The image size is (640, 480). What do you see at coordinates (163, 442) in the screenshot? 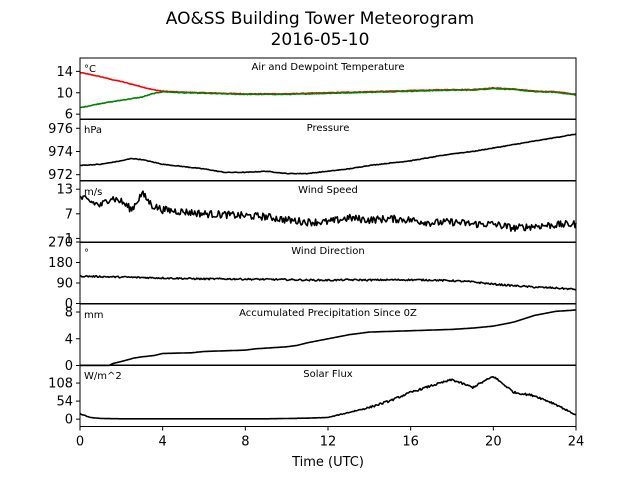
I see `x-tick-label: 4` at bounding box center [163, 442].